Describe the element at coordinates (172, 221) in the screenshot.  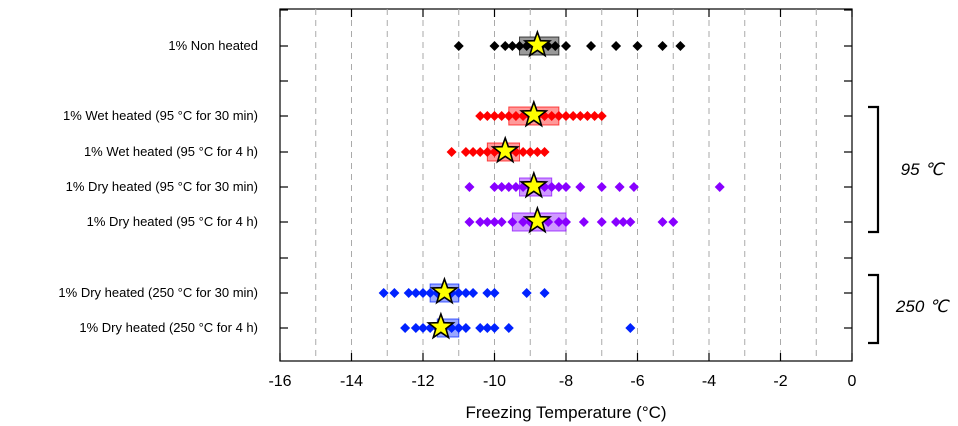
I see `category-label: 1% Dry heated (95 °C for 4 h)` at that location.